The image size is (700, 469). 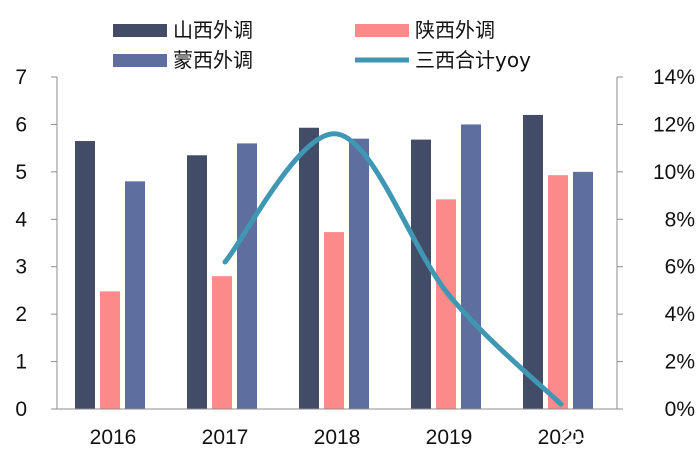 I want to click on right-tick-label: 12%, so click(x=674, y=124).